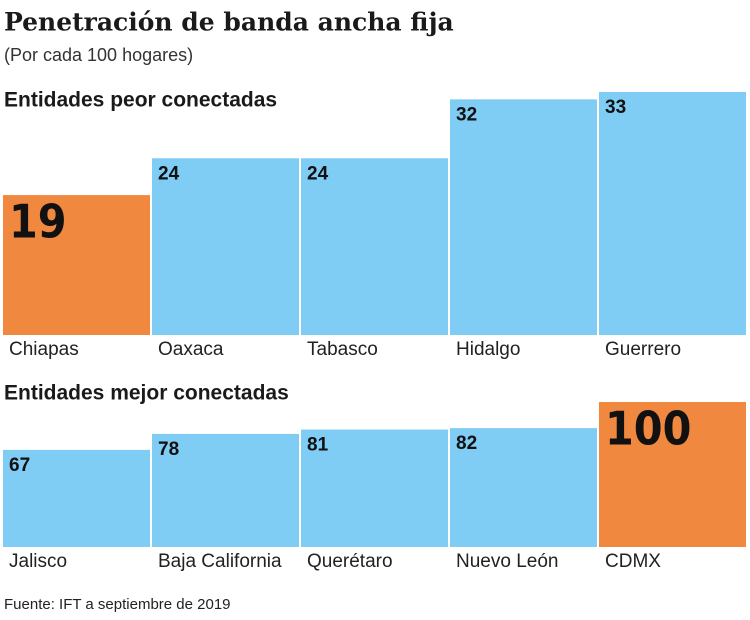 This screenshot has width=750, height=620. What do you see at coordinates (643, 349) in the screenshot?
I see `category-label: Guerrero` at bounding box center [643, 349].